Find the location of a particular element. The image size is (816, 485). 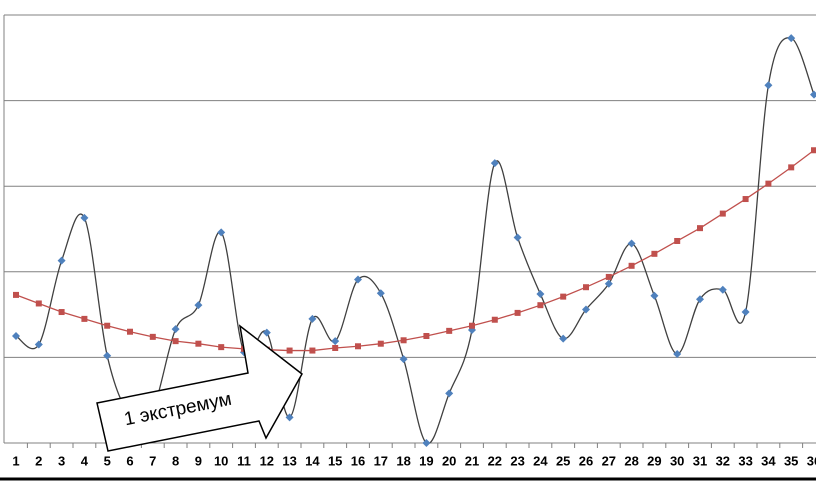

x-tick-label: 23 is located at coordinates (517, 460).